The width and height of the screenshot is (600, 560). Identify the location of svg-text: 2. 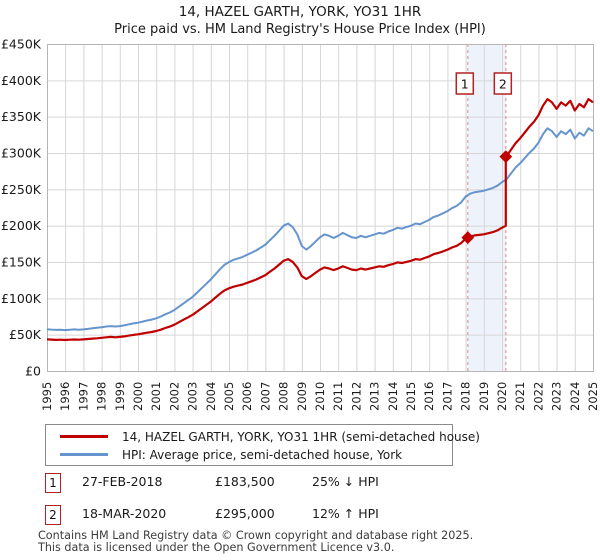
(503, 84).